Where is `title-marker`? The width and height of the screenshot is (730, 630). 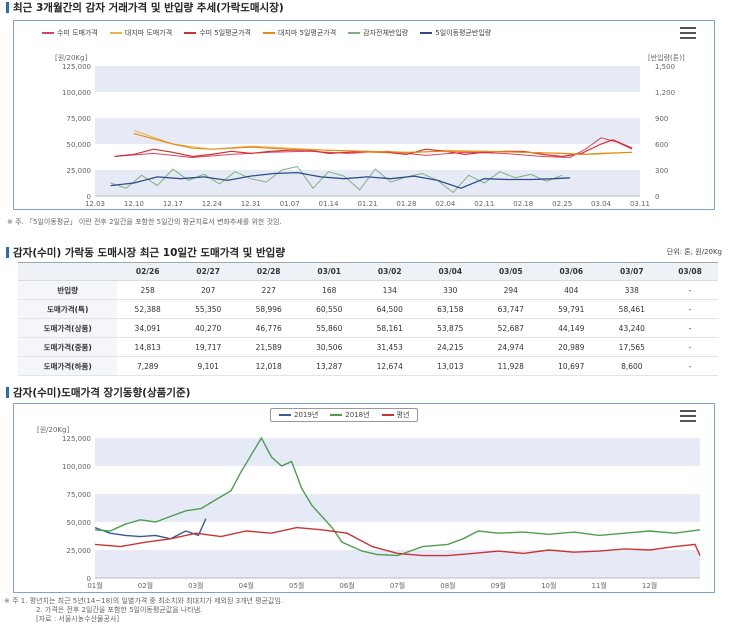
title-marker is located at coordinates (7, 392).